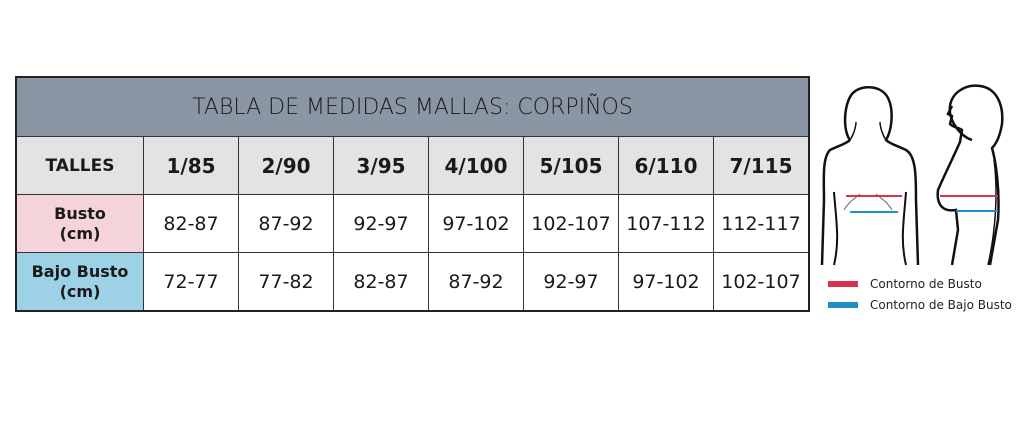 The width and height of the screenshot is (1024, 427). What do you see at coordinates (286, 282) in the screenshot?
I see `table-cell: 77-82` at bounding box center [286, 282].